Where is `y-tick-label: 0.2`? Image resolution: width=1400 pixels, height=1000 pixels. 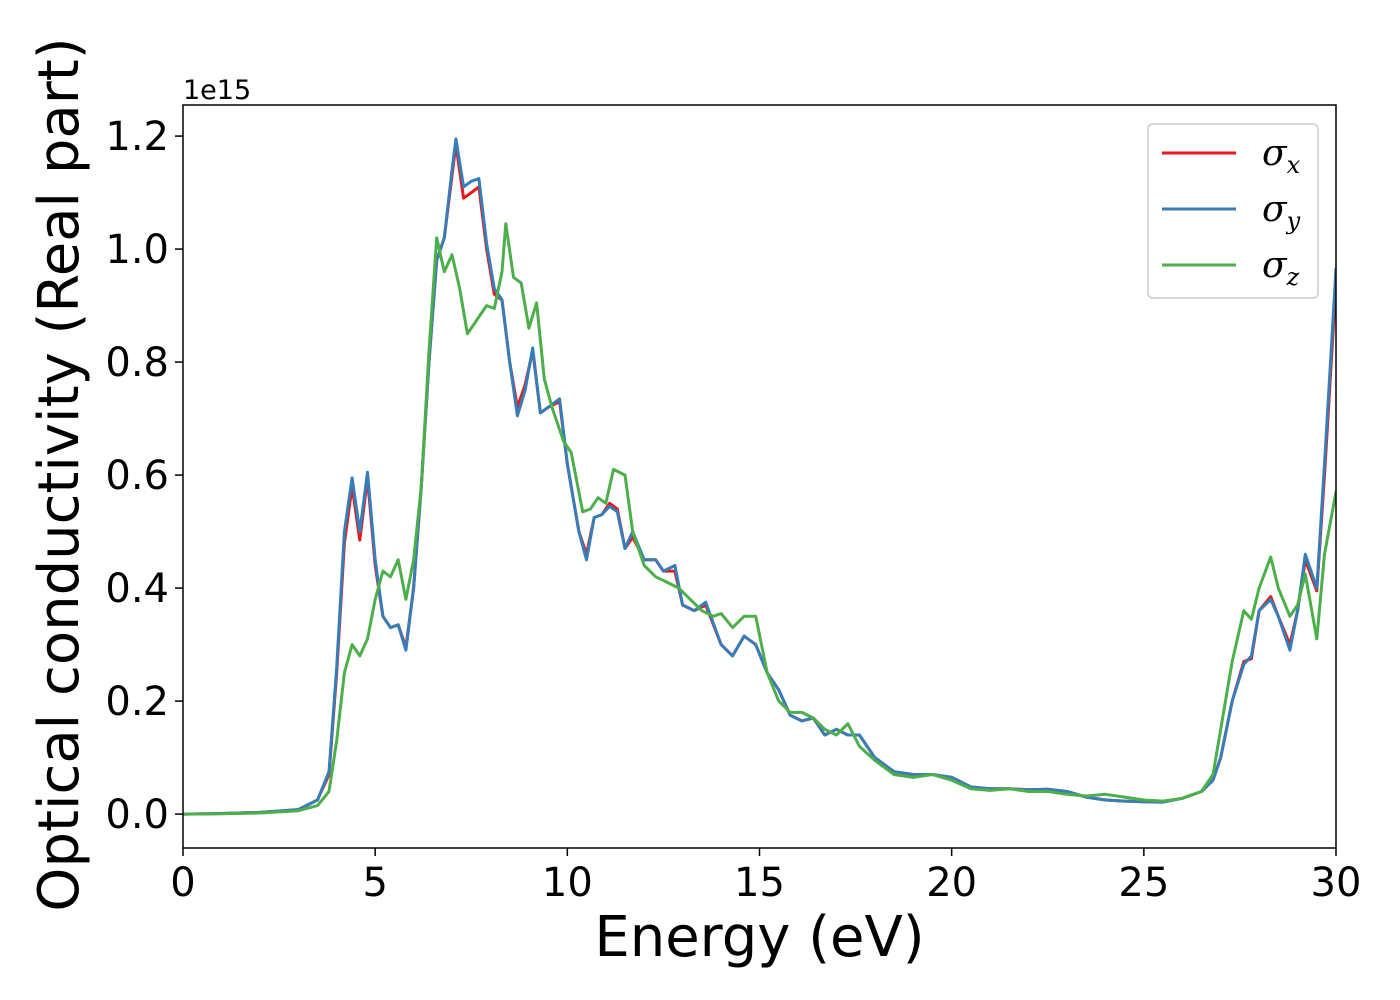
y-tick-label: 0.2 is located at coordinates (137, 702).